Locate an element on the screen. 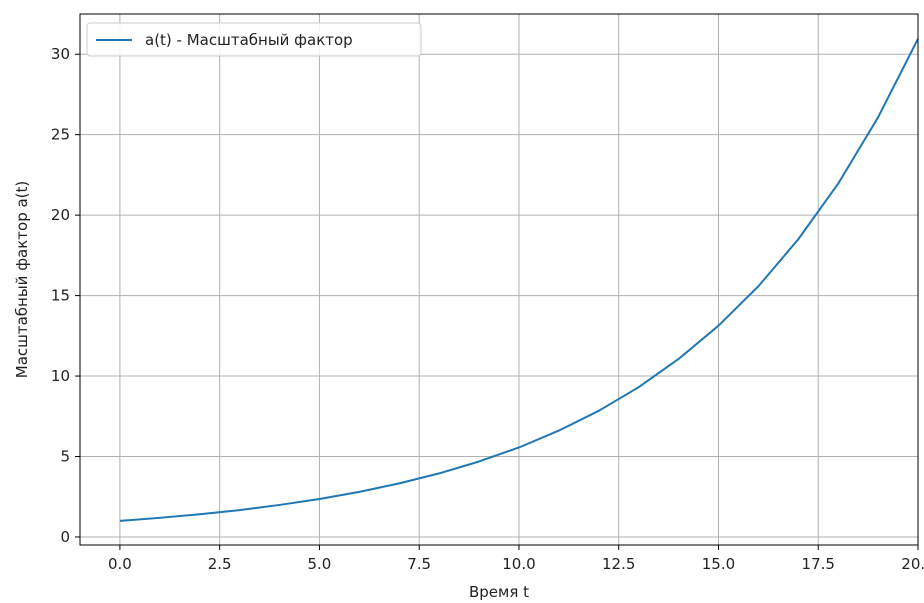  x-tick-label: 17.5 is located at coordinates (818, 564).